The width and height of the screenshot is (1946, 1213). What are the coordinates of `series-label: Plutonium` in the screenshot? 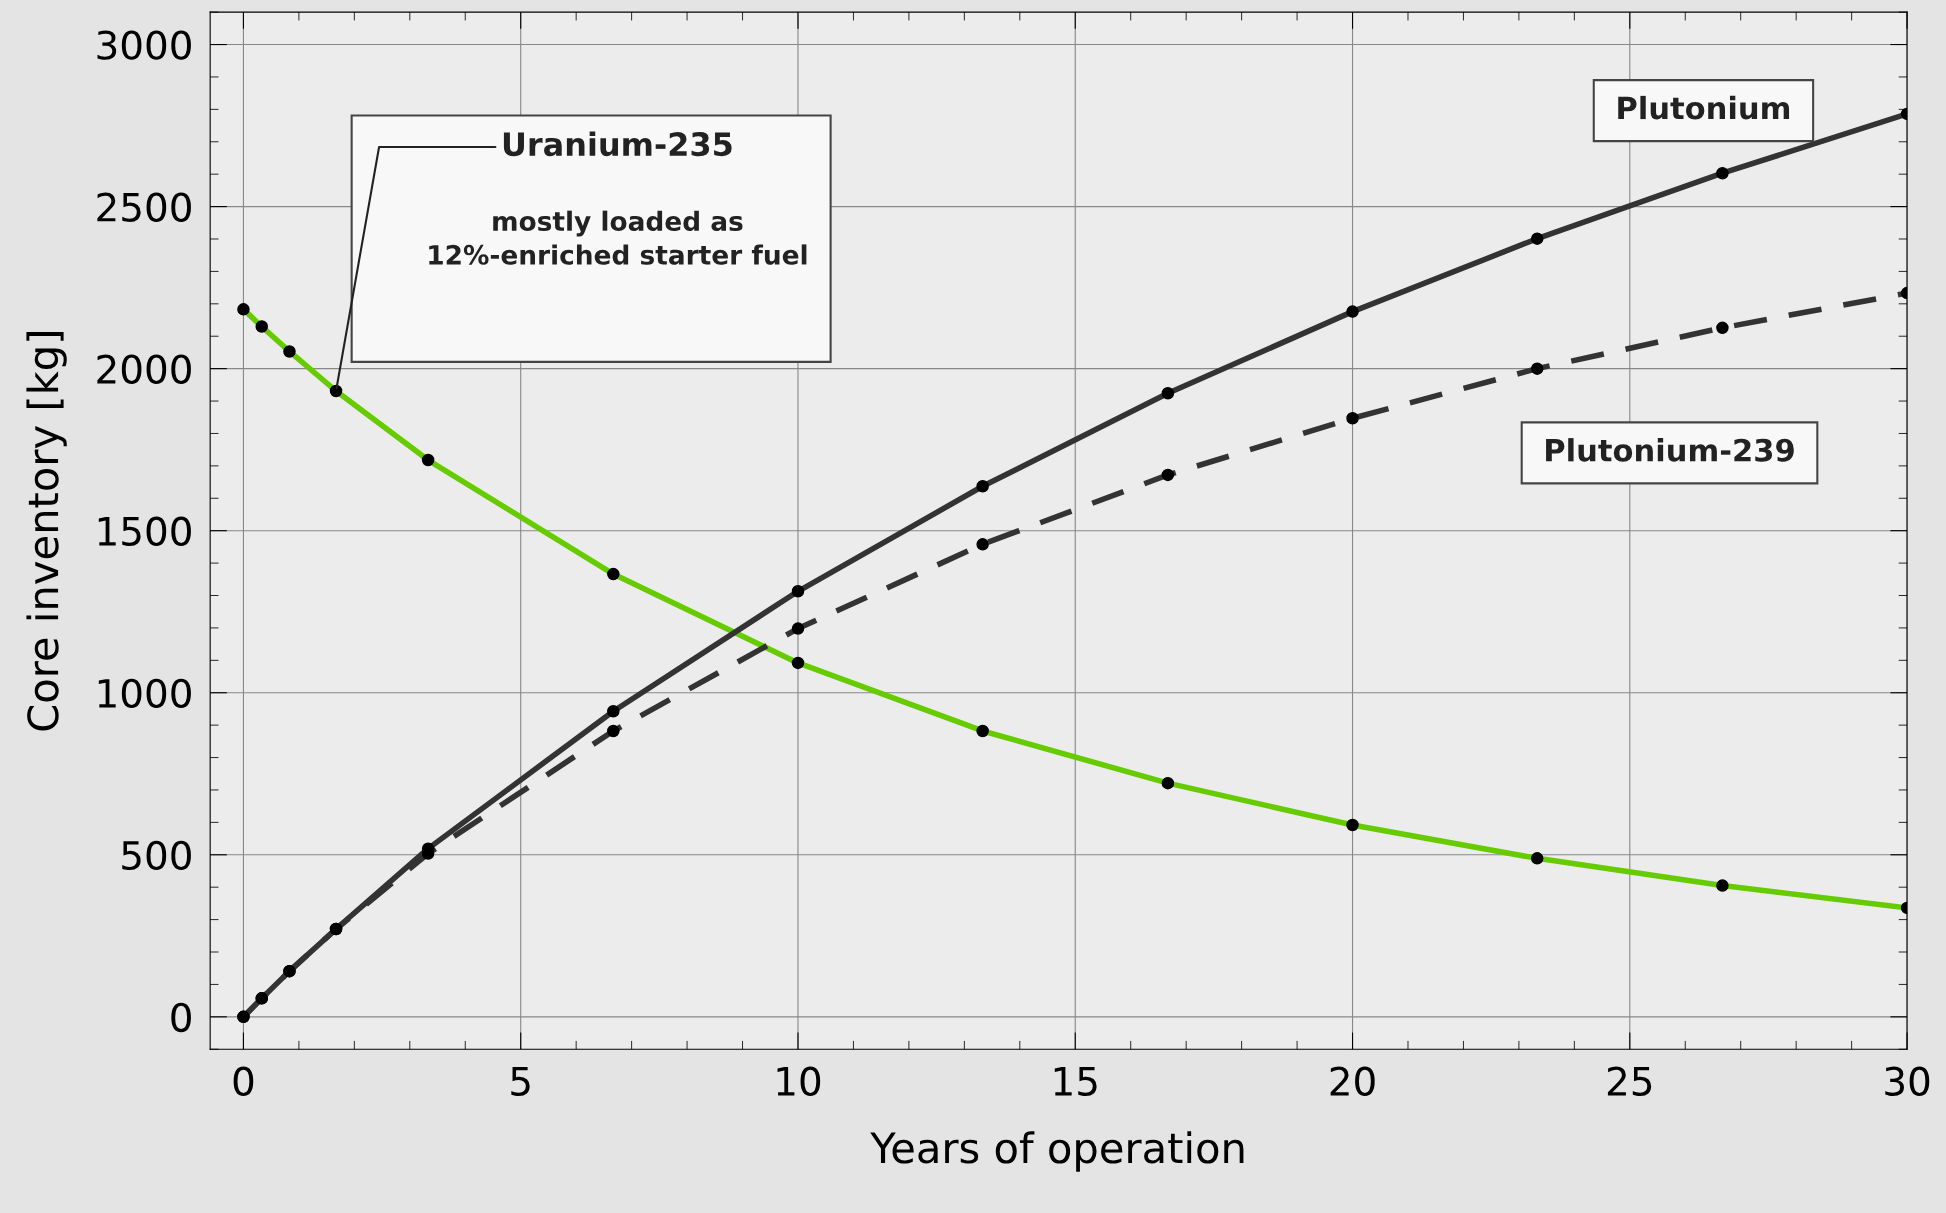 It's located at (1704, 107).